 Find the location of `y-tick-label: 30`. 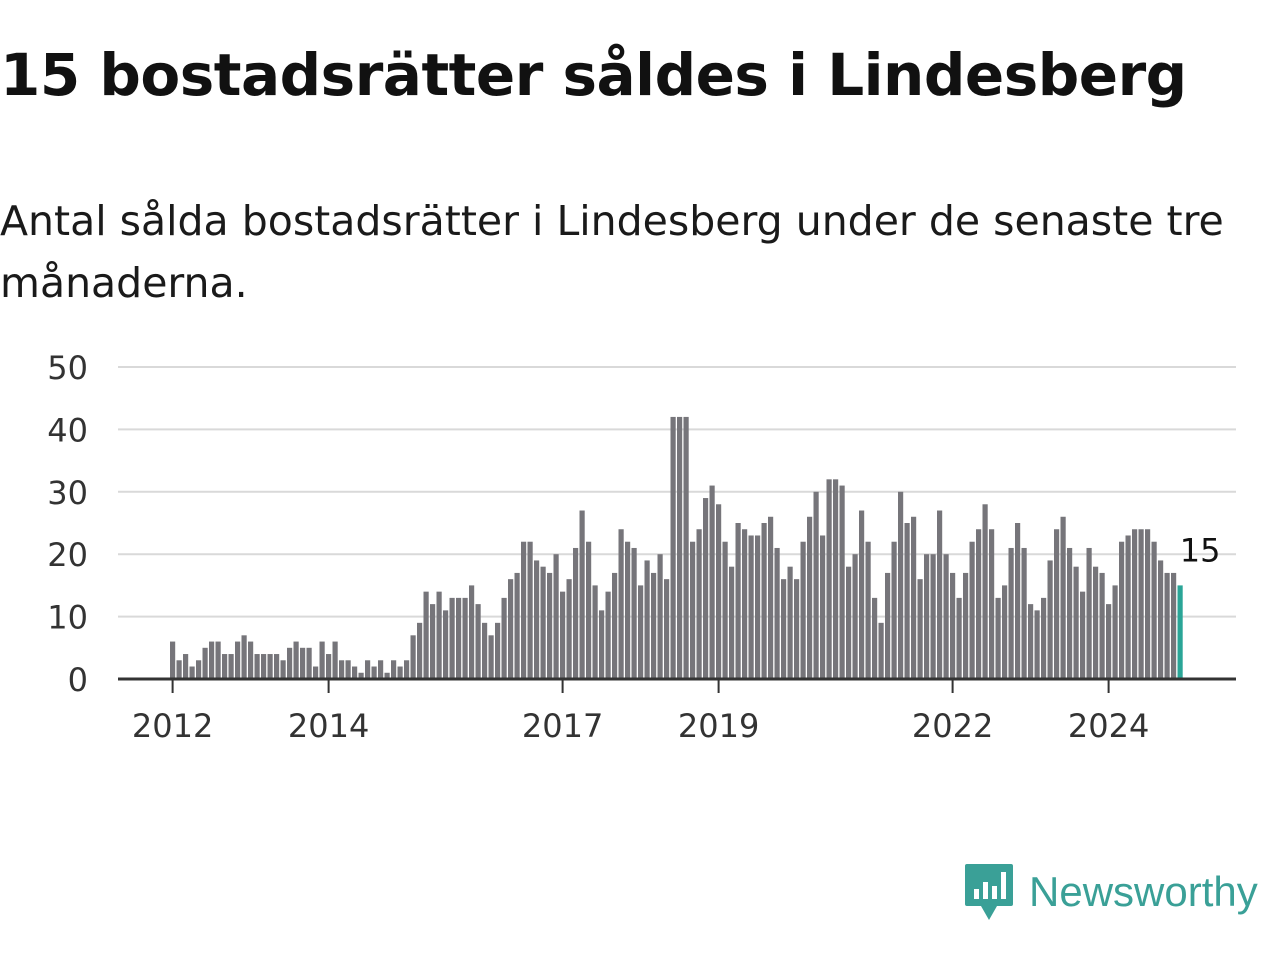

y-tick-label: 30 is located at coordinates (67, 493).